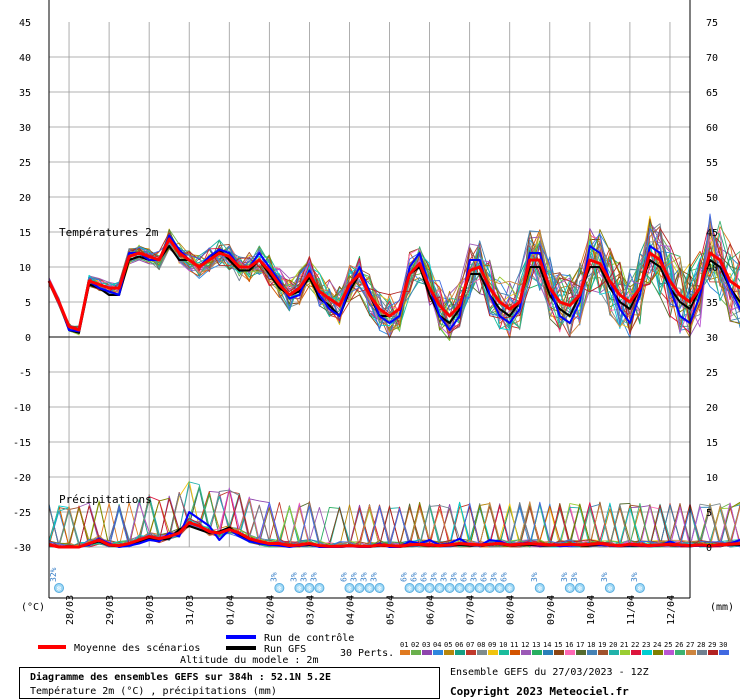 Image resolution: width=740 pixels, height=700 pixels. Describe the element at coordinates (547, 645) in the screenshot. I see `perturbation-number: 14` at that location.